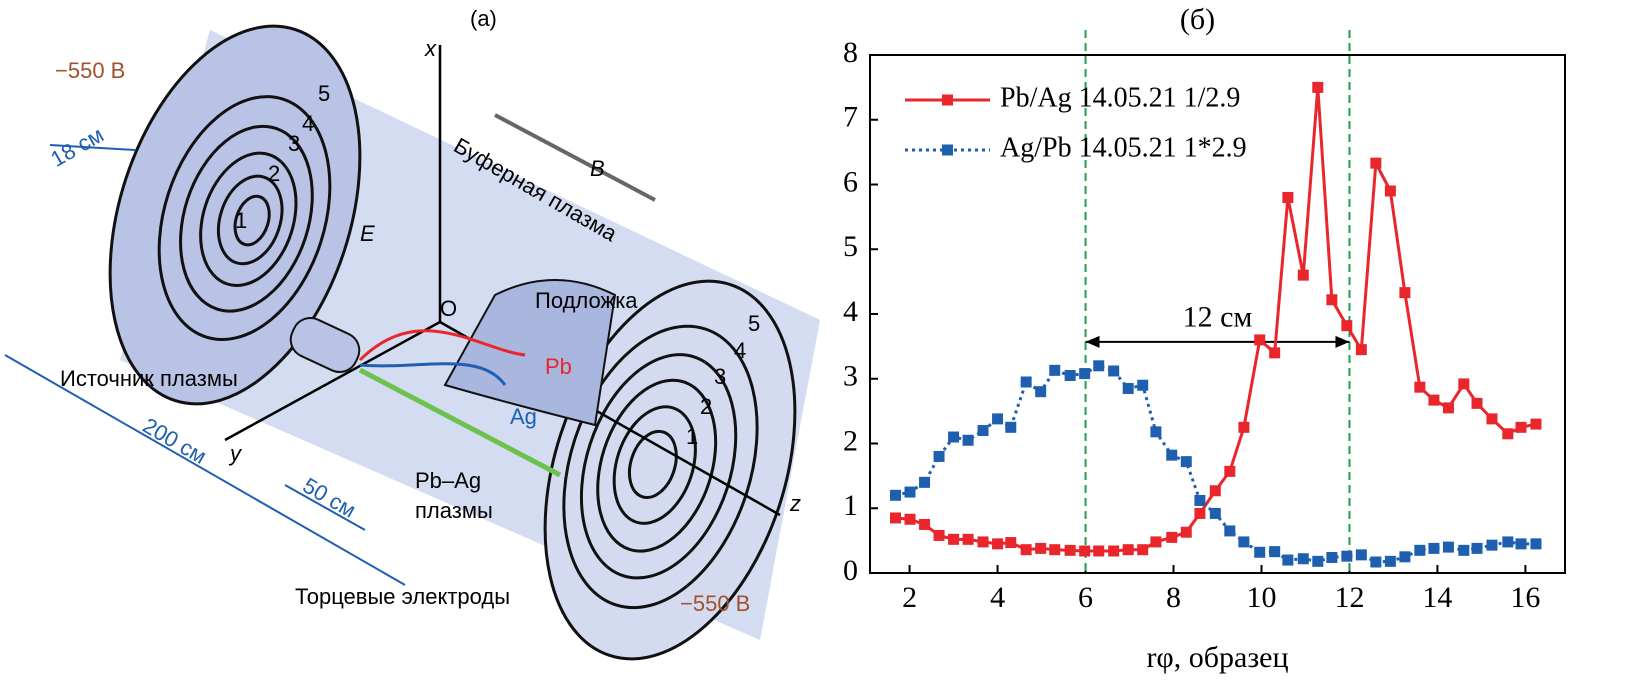  Describe the element at coordinates (850, 246) in the screenshot. I see `y-tick-label: 5` at that location.